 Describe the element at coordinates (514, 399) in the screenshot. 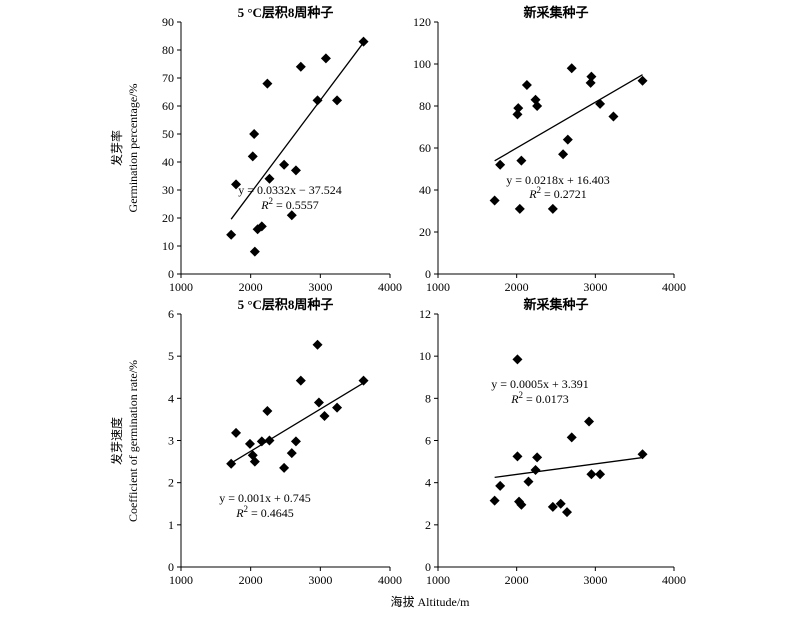

I see `chart-4-r-symbol: R` at that location.